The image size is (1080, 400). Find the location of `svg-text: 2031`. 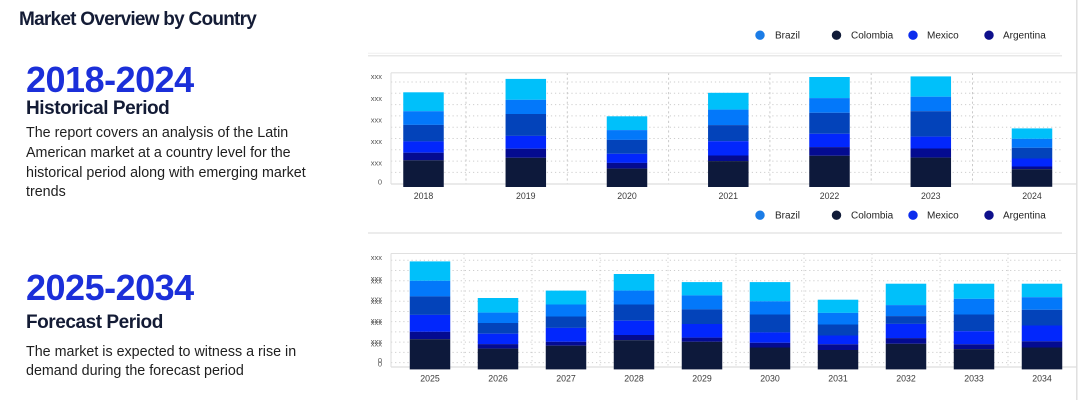

svg-text: 2031 is located at coordinates (838, 379).